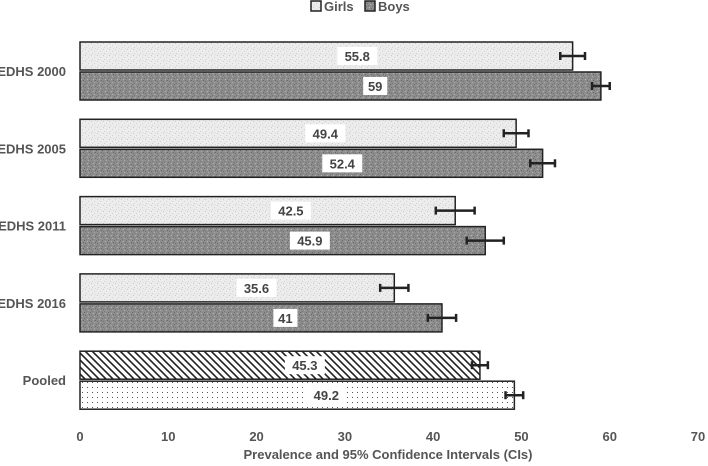 The height and width of the screenshot is (466, 708). I want to click on x-tick-label: 20, so click(256, 436).